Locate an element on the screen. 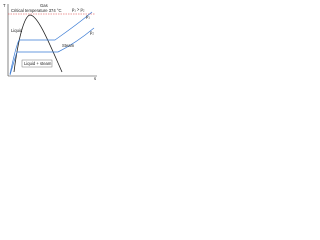 The width and height of the screenshot is (320, 240). liquid-label: Liquid is located at coordinates (17, 30).